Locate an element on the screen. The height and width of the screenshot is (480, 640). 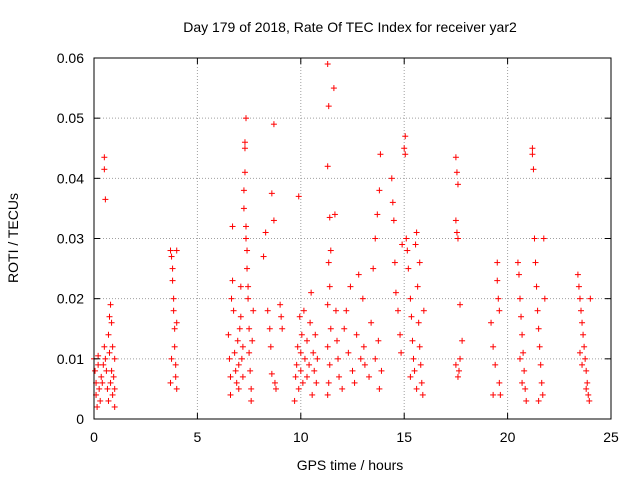
y-tick-label: 0.04 is located at coordinates (70, 178).